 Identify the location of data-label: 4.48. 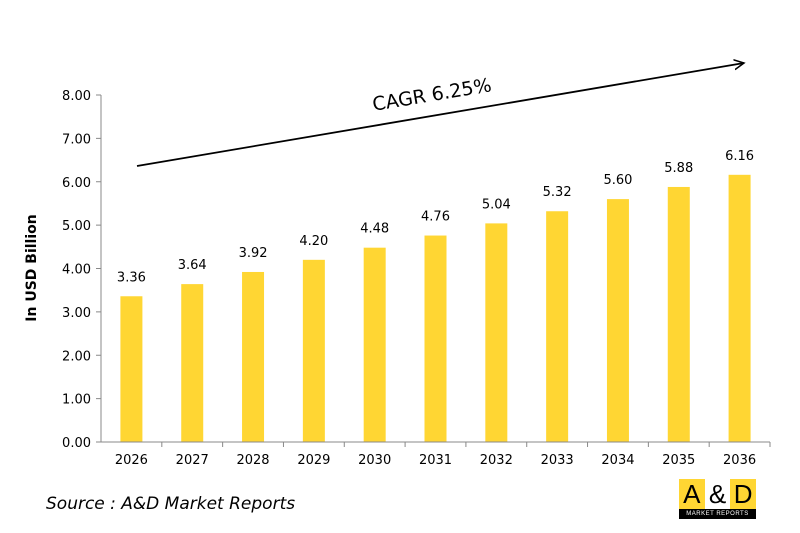
(374, 229).